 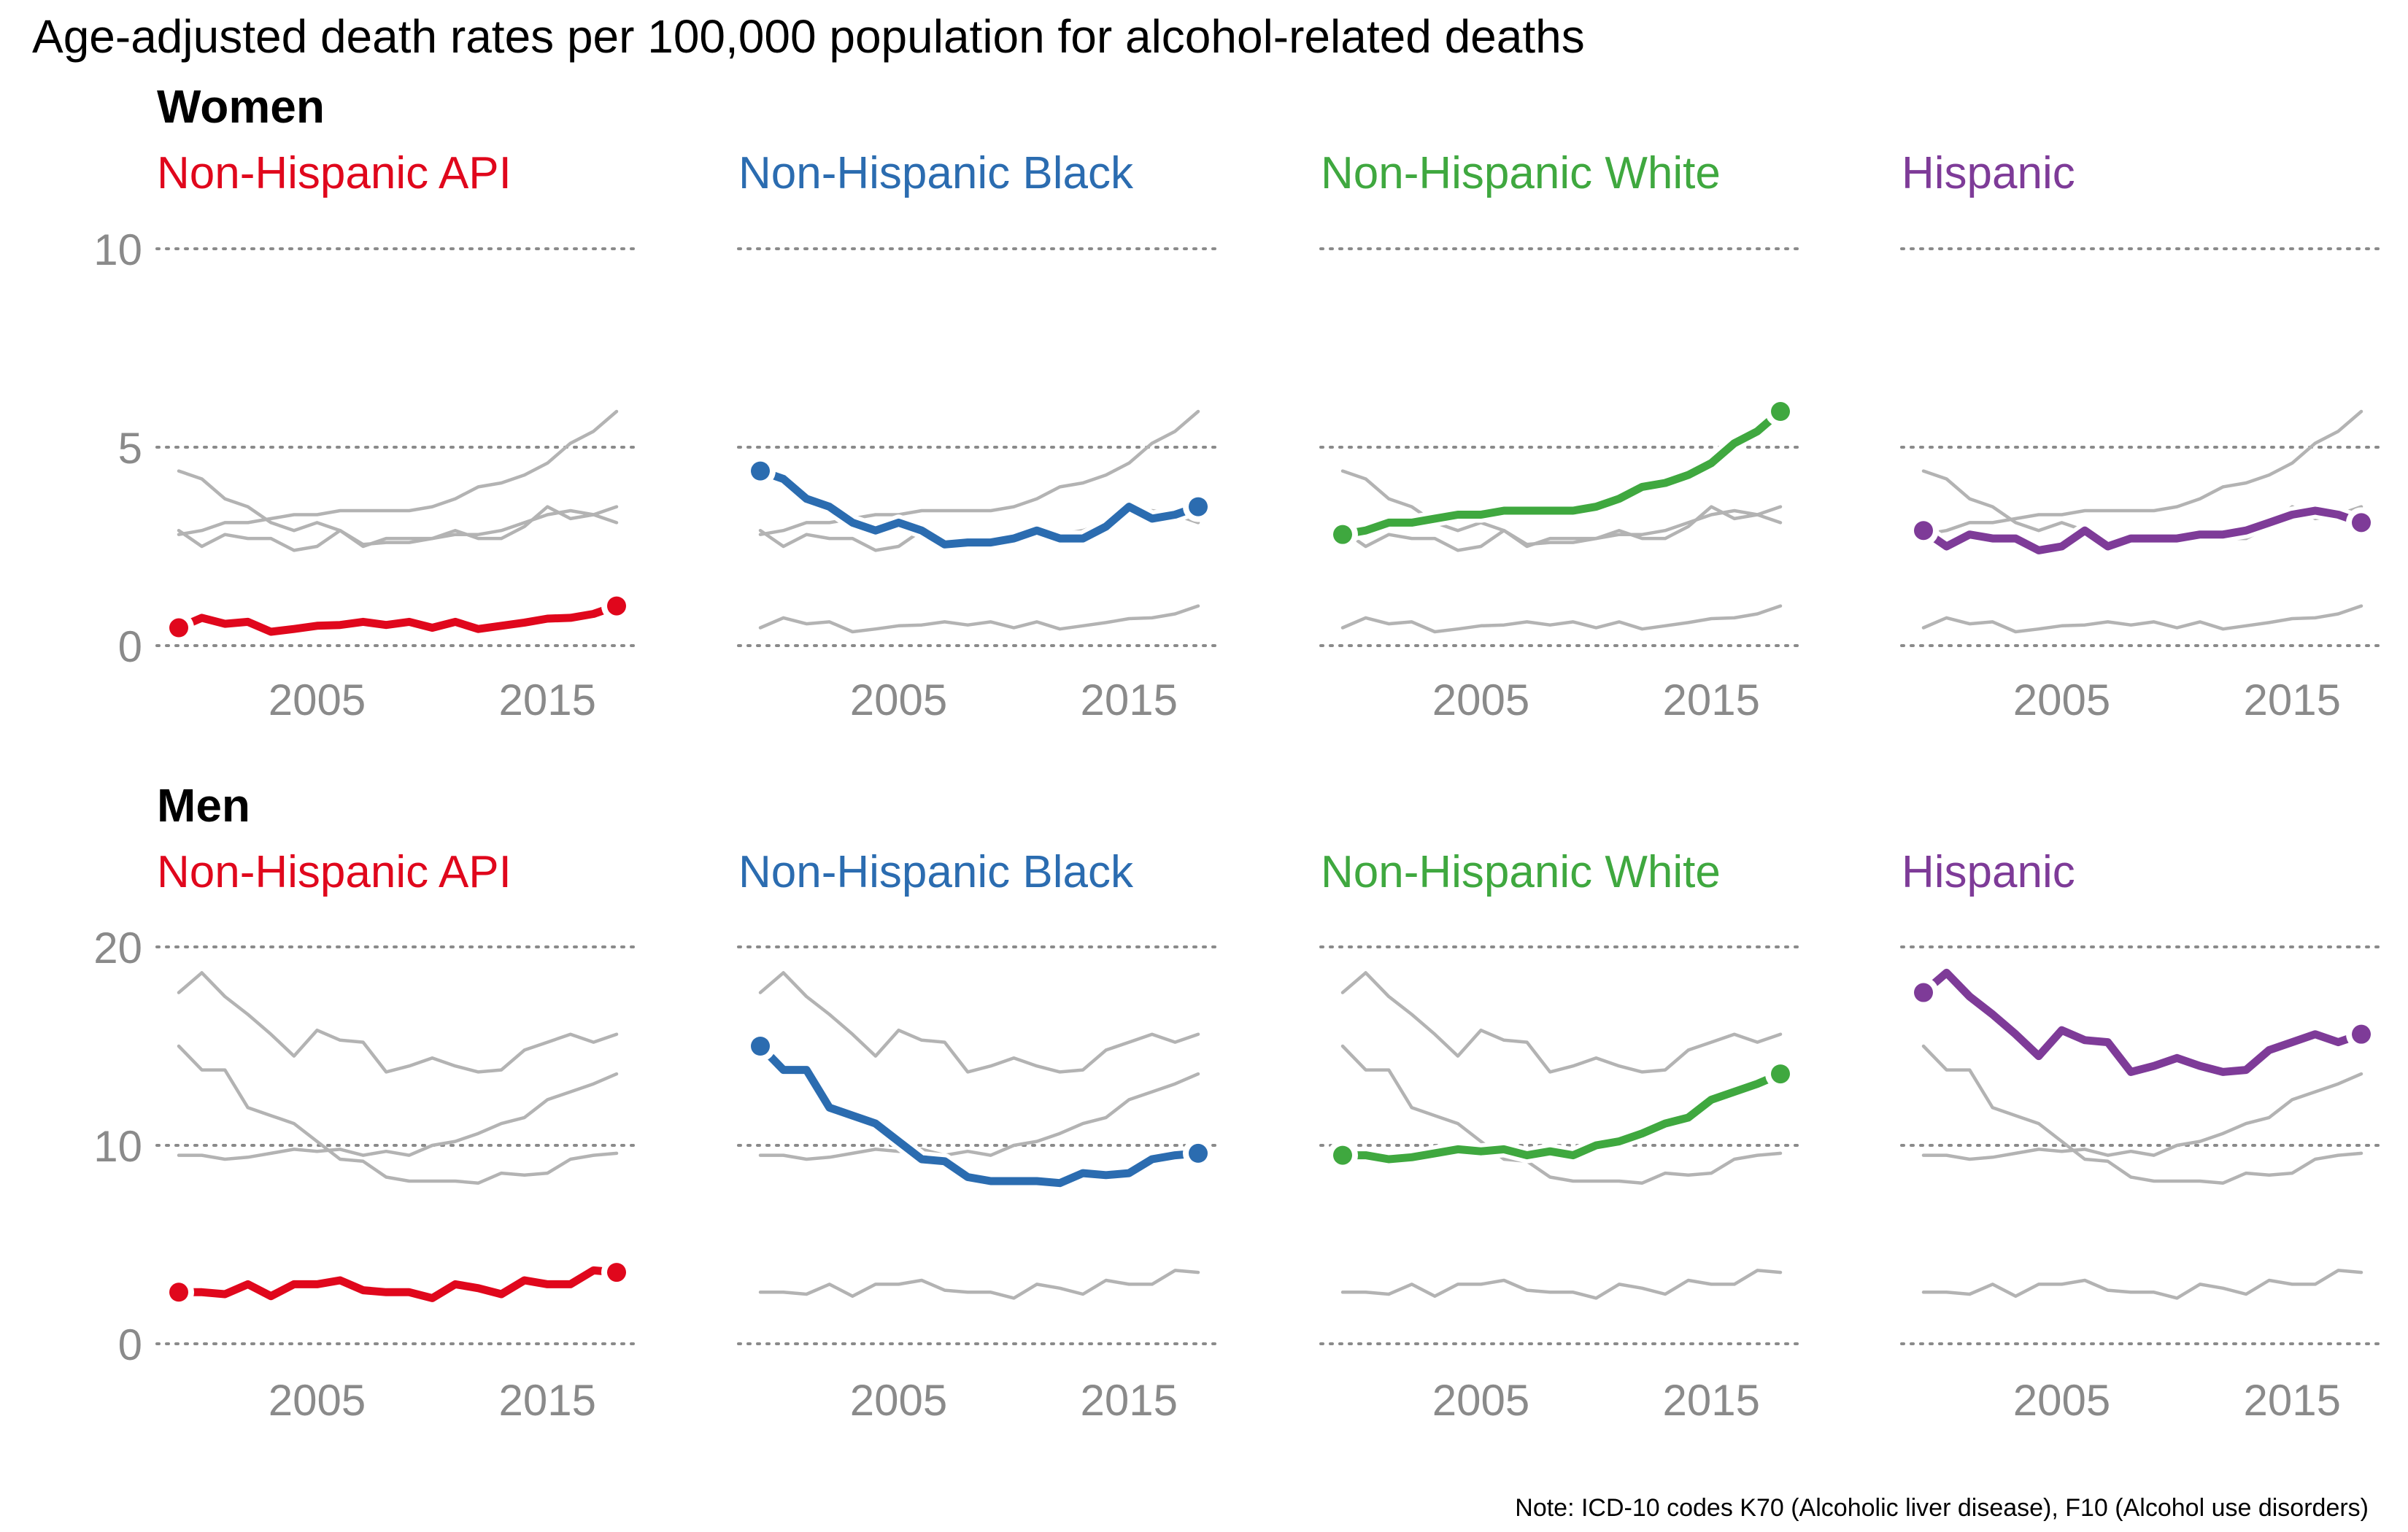 I want to click on y-tick-label: 5, so click(x=130, y=449).